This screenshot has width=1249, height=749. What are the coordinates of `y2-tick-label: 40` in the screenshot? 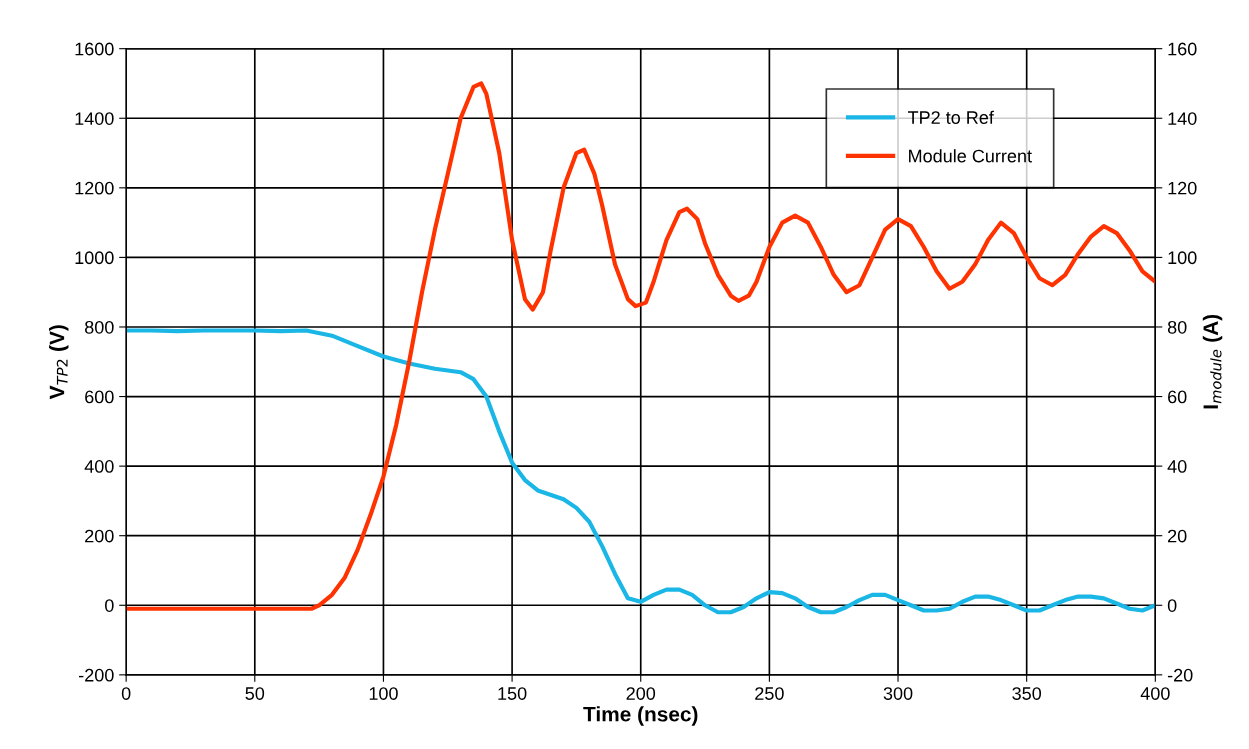 It's located at (1177, 466).